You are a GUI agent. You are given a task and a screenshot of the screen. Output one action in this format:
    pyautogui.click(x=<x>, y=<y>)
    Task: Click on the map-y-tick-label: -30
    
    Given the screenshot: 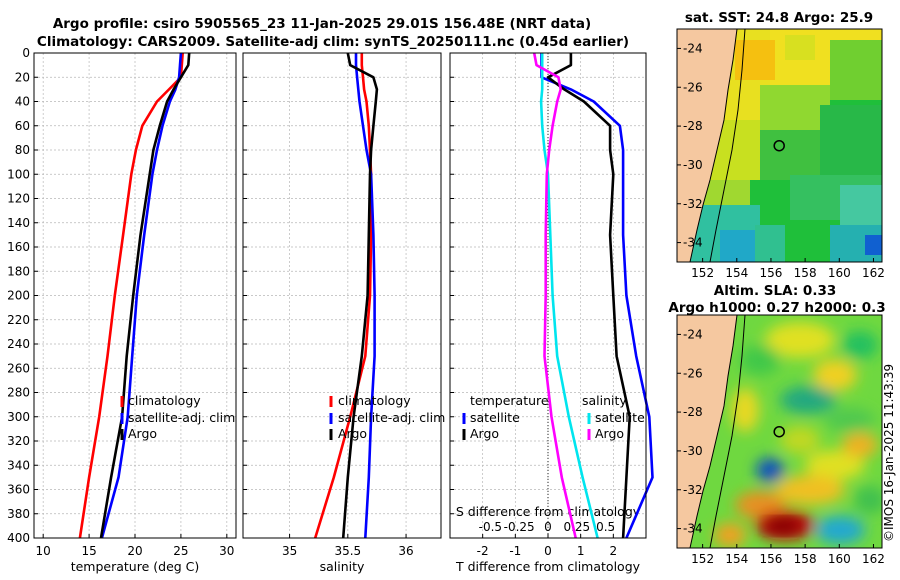 What is the action you would take?
    pyautogui.click(x=693, y=451)
    